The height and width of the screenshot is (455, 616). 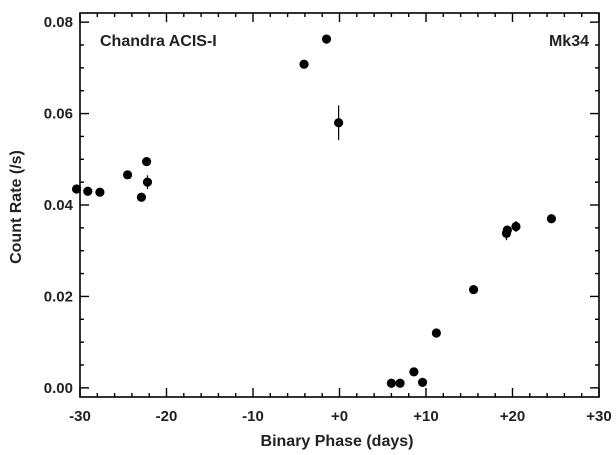 What do you see at coordinates (58, 296) in the screenshot?
I see `y-tick-label: 0.02` at bounding box center [58, 296].